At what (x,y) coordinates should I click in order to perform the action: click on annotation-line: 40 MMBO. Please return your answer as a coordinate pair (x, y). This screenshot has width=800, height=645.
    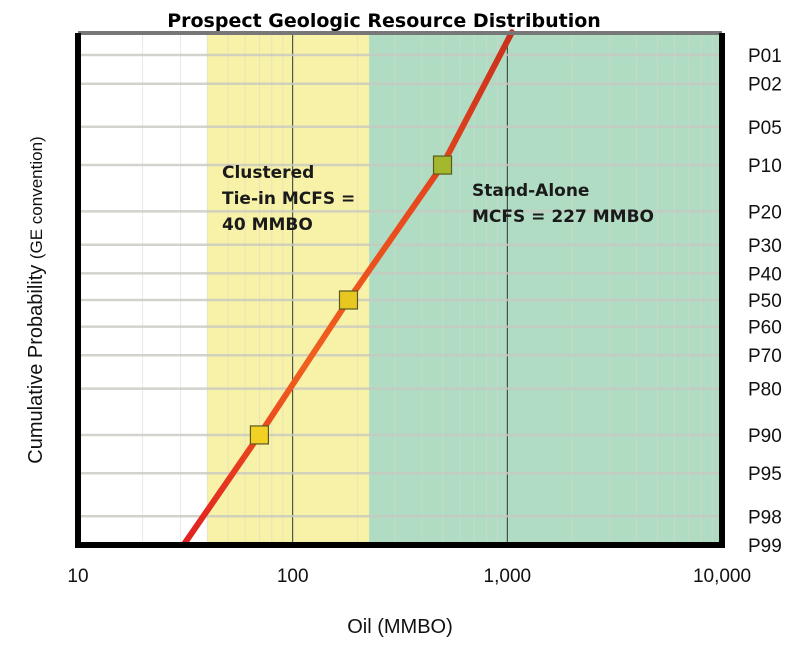
    Looking at the image, I should click on (267, 225).